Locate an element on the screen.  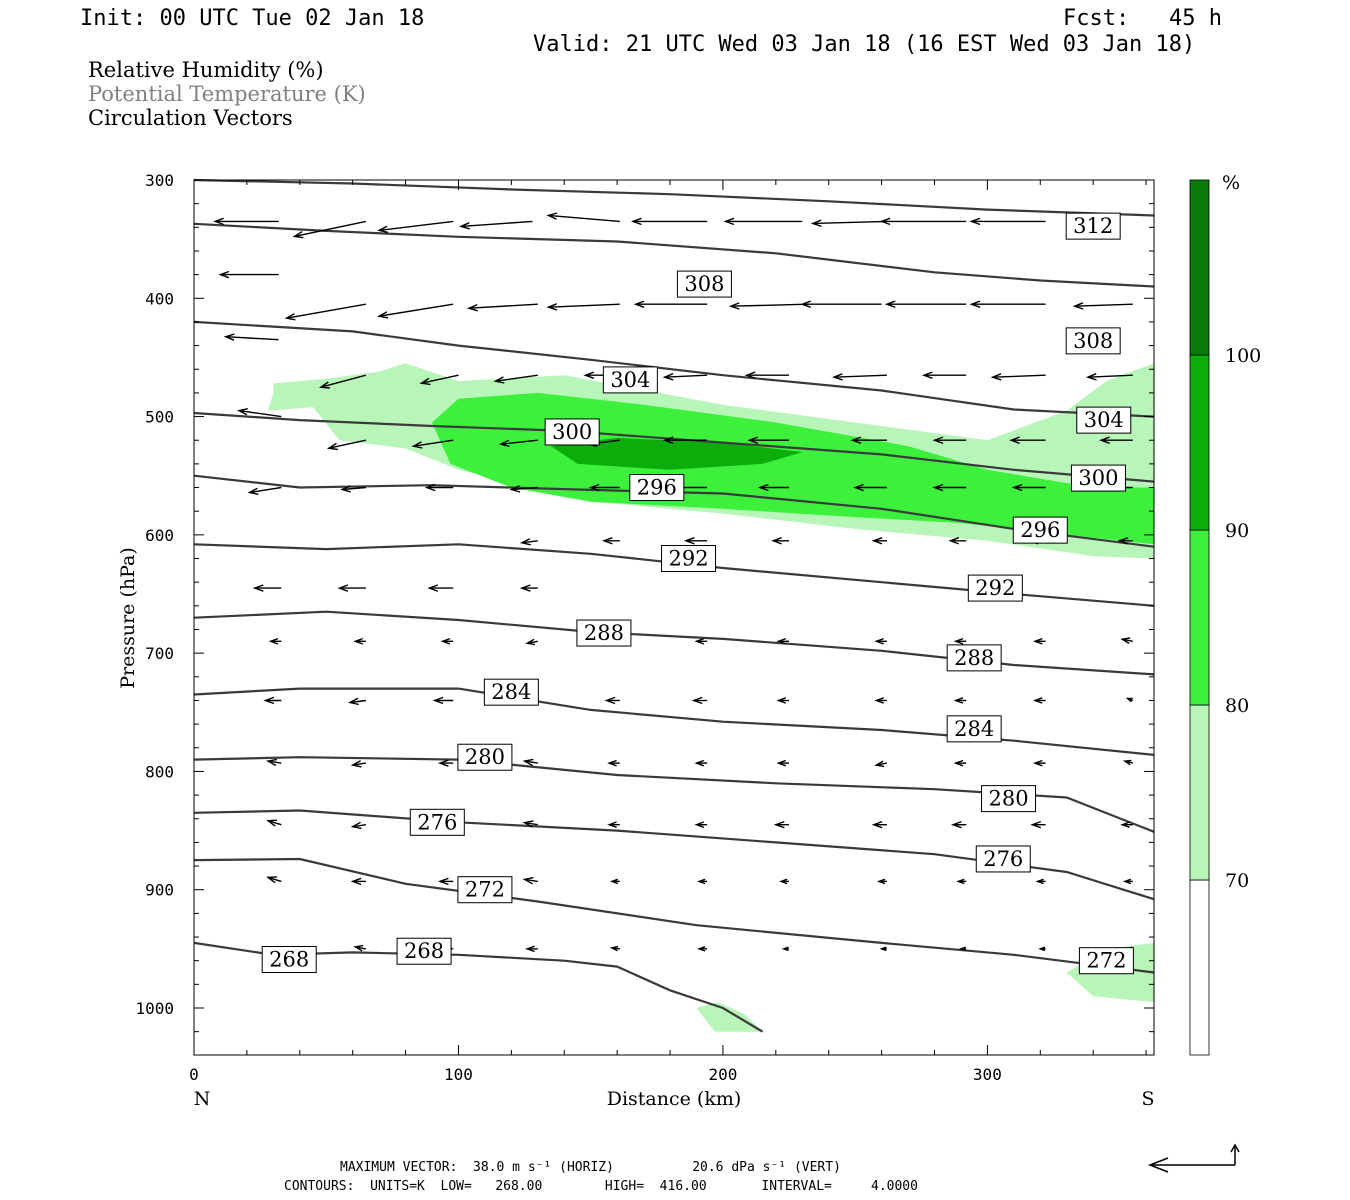
forecast-hour: Fcst: 45 h is located at coordinates (1142, 18).